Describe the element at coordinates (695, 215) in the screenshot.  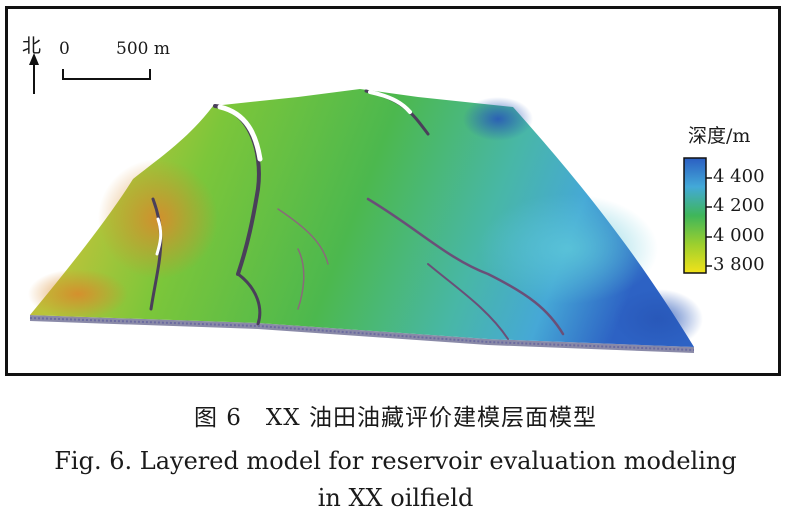
I see `depth-color-bar` at that location.